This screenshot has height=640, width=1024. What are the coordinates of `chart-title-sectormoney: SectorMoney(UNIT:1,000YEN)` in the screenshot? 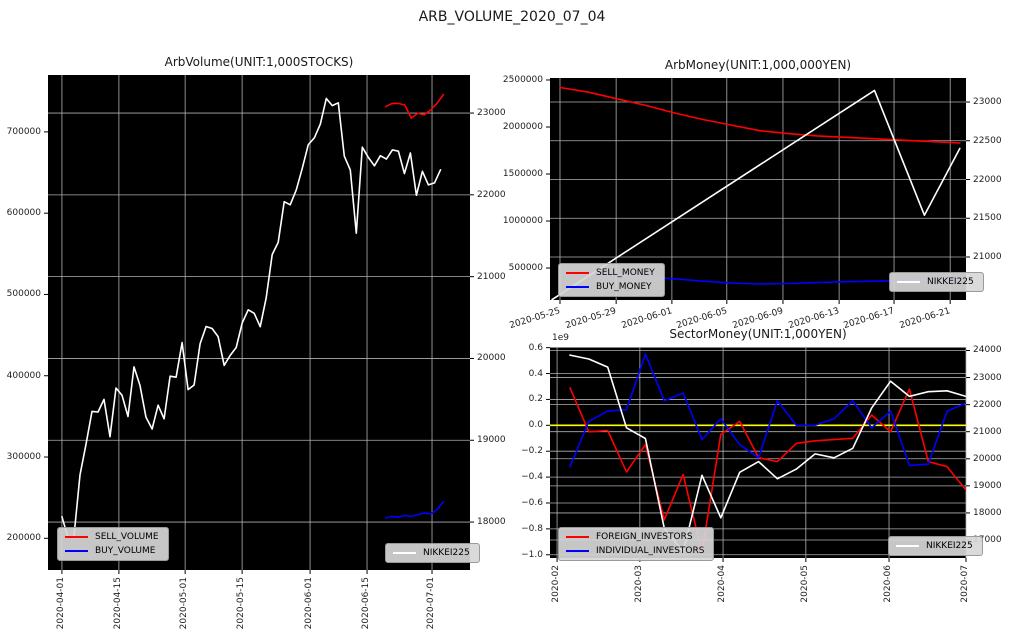 It's located at (758, 334).